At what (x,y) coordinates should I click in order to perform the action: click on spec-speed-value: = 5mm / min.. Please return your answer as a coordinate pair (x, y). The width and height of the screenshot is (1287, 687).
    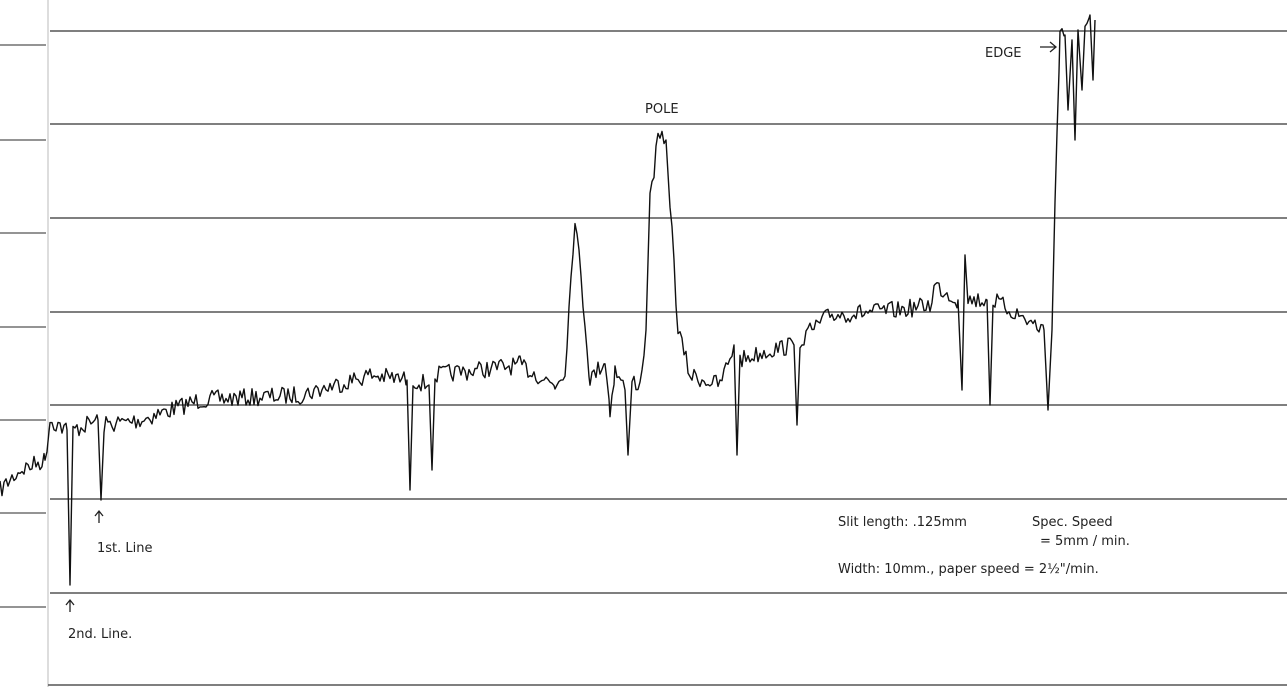
    Looking at the image, I should click on (1085, 541).